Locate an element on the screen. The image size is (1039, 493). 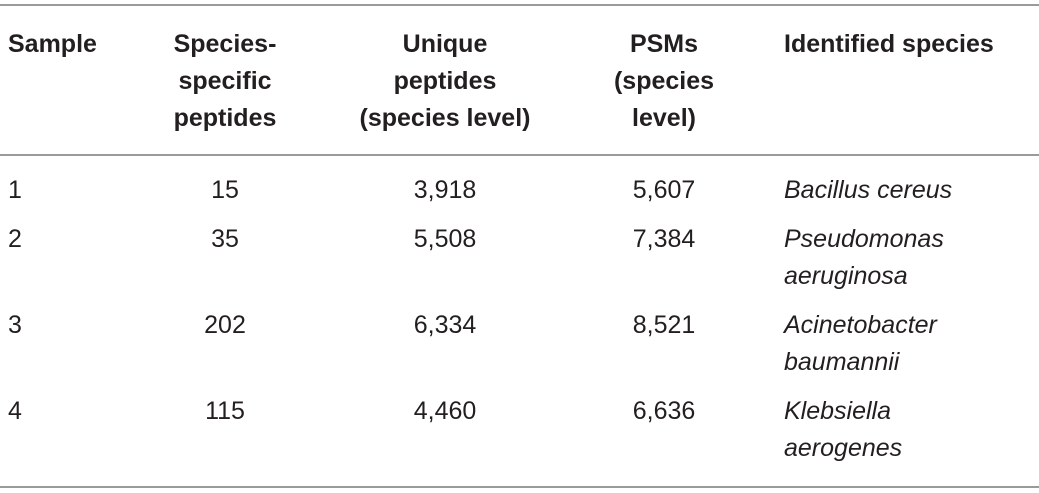
header-line: (species level) is located at coordinates (445, 118).